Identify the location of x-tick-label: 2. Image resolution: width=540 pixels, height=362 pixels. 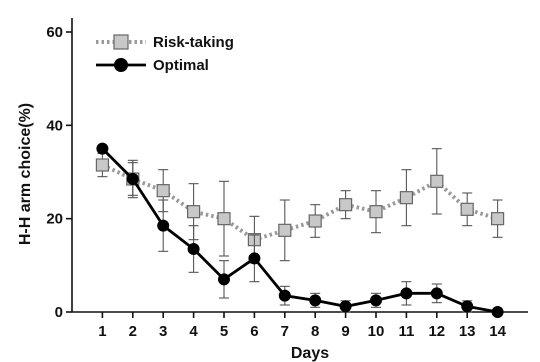
(133, 331).